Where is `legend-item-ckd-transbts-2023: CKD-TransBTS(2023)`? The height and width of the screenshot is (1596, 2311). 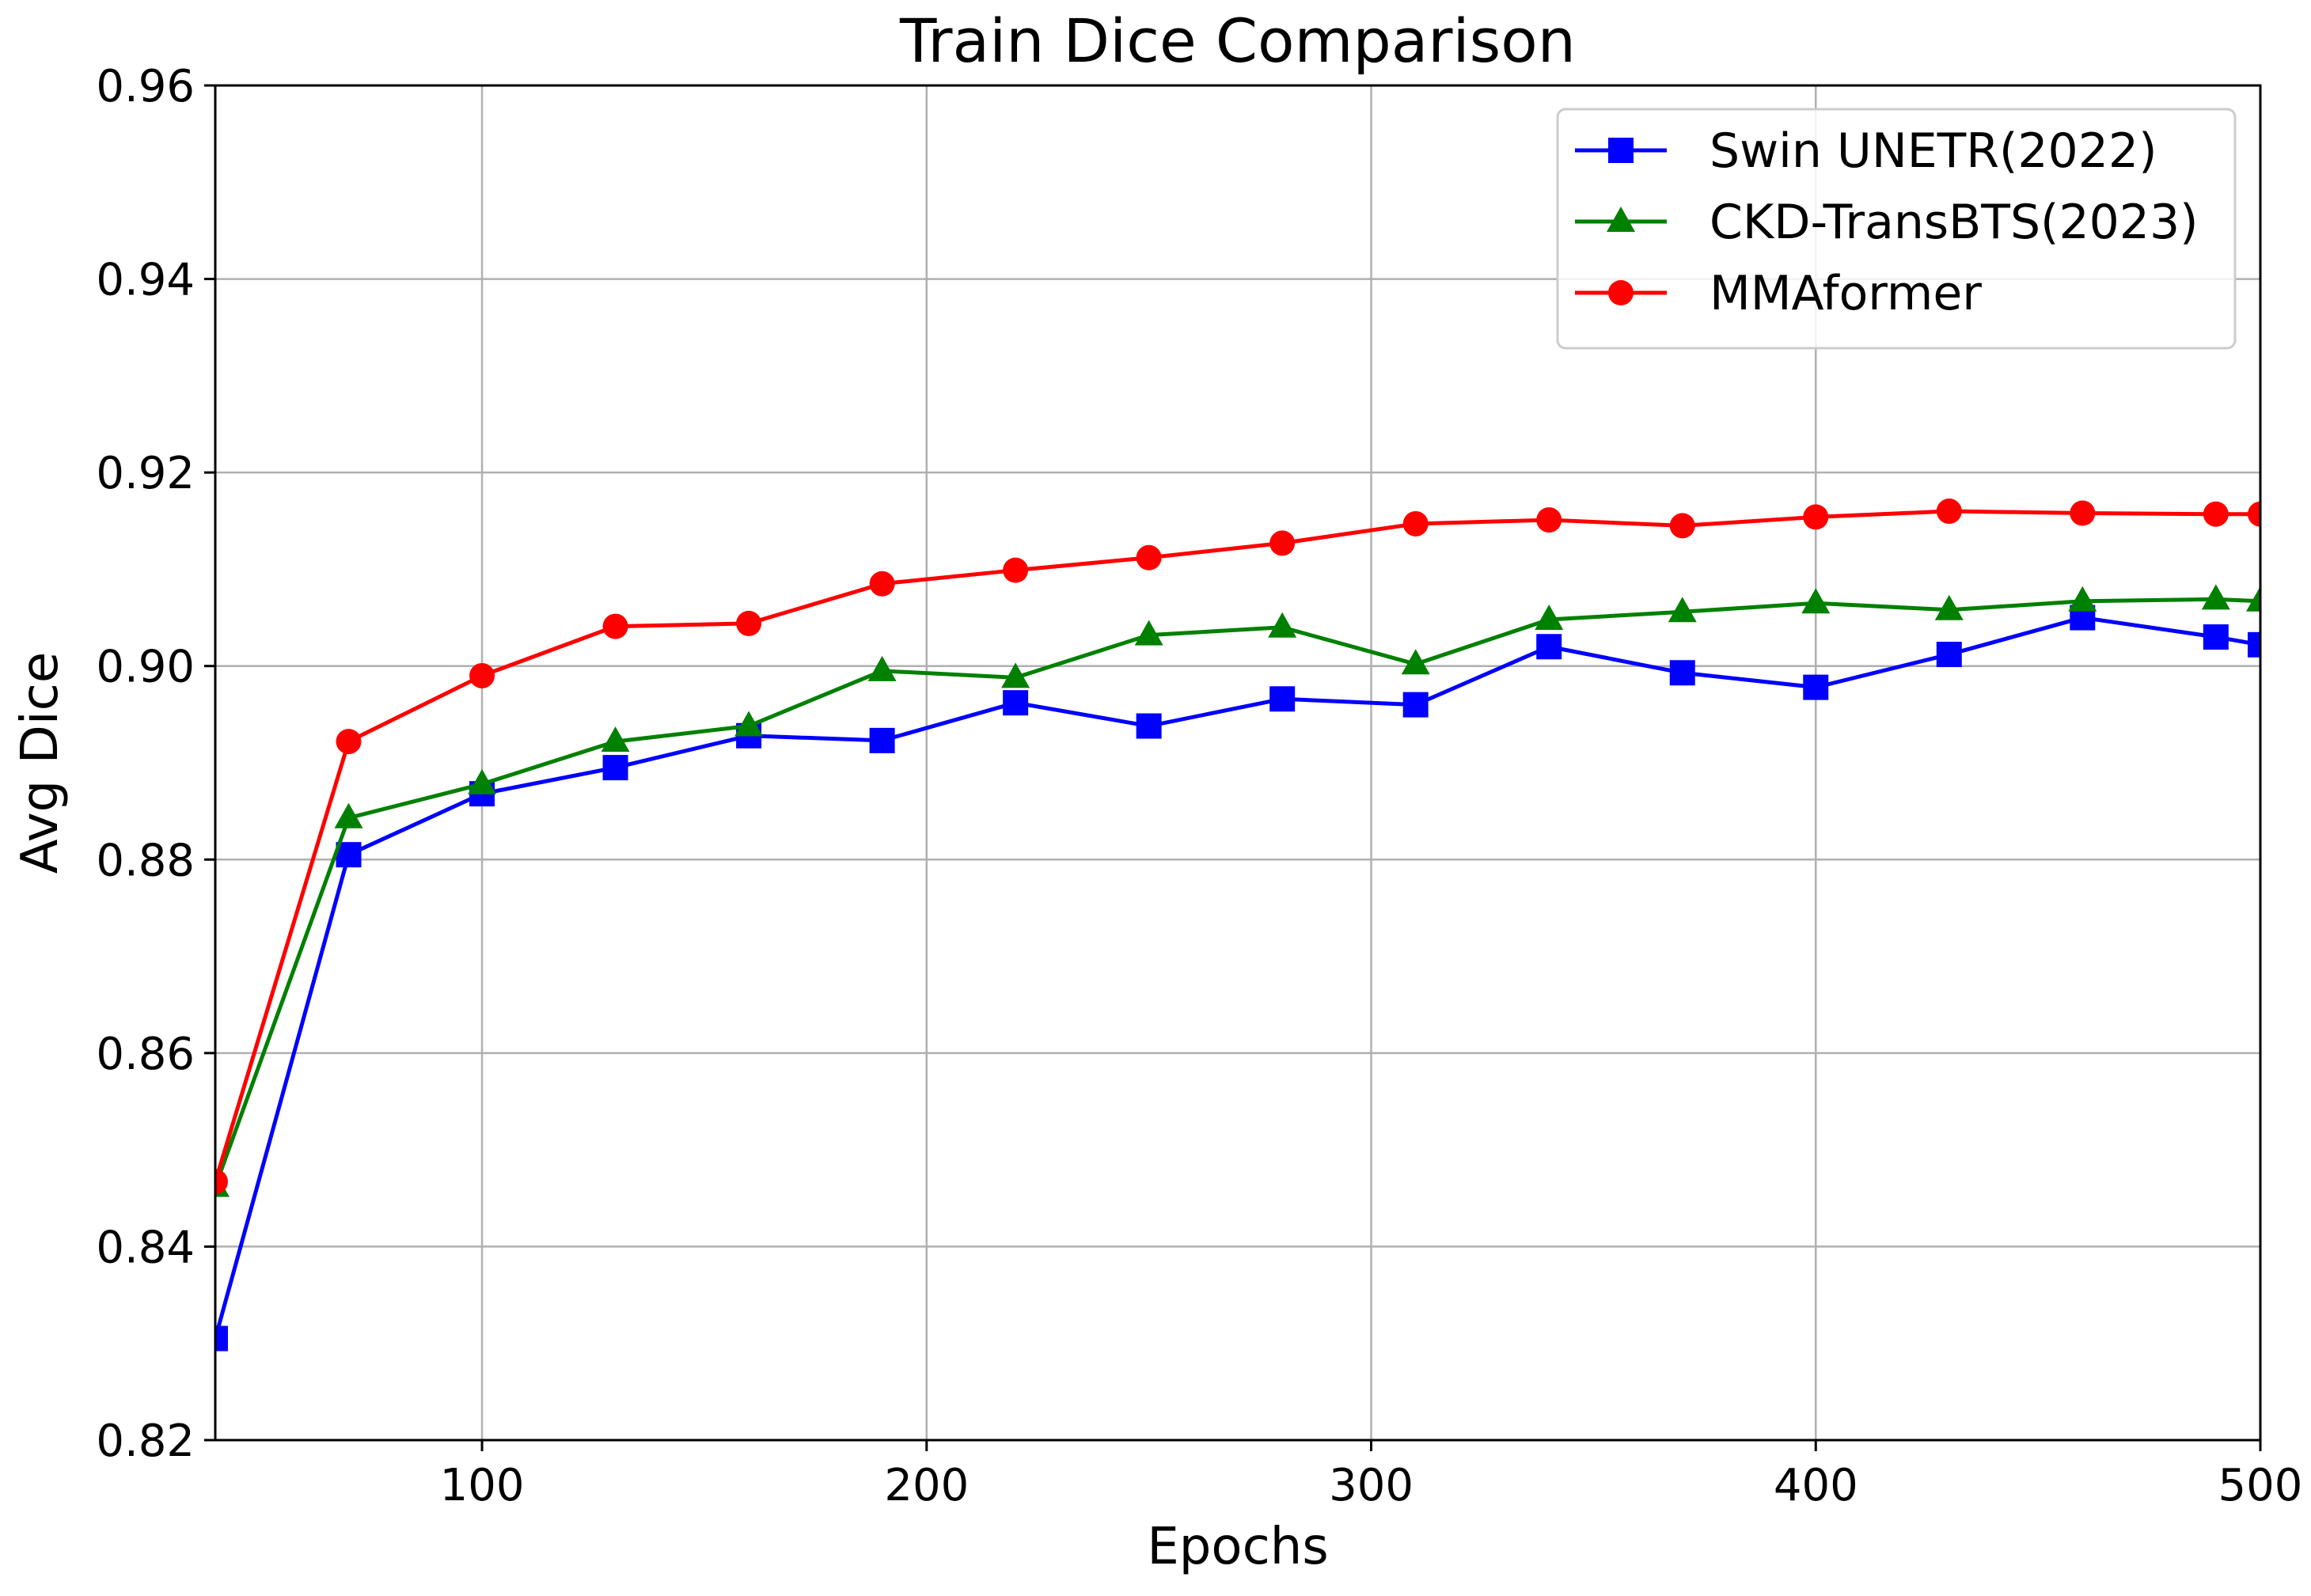
legend-item-ckd-transbts-2023: CKD-TransBTS(2023) is located at coordinates (1887, 222).